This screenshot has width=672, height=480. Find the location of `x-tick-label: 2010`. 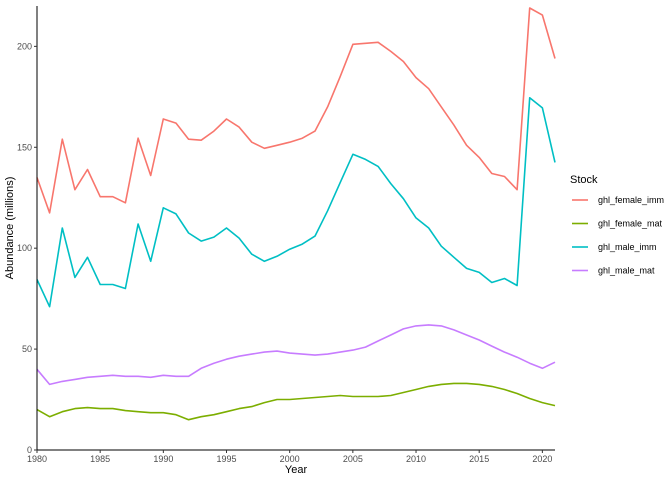

x-tick-label: 2010 is located at coordinates (416, 459).